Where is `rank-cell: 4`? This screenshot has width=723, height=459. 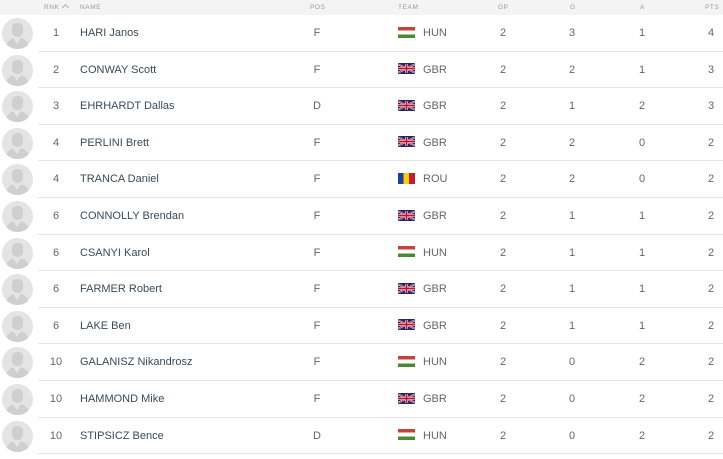 rank-cell: 4 is located at coordinates (56, 142).